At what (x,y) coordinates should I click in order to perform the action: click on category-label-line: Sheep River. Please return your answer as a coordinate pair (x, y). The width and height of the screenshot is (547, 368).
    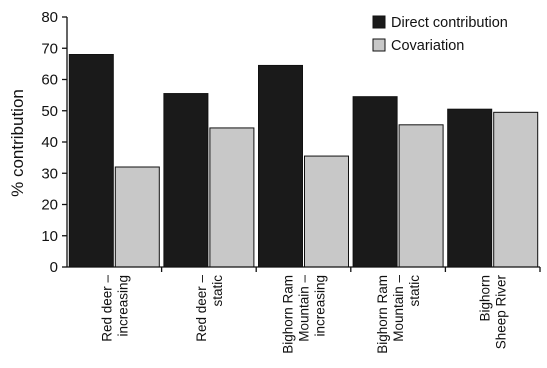
    Looking at the image, I should click on (501, 312).